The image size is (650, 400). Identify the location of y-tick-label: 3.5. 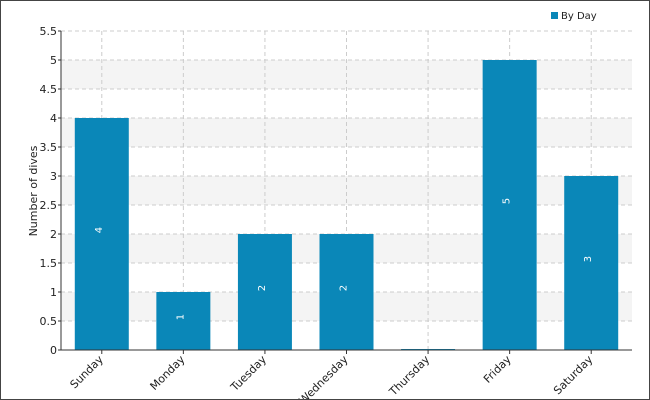
(49, 147).